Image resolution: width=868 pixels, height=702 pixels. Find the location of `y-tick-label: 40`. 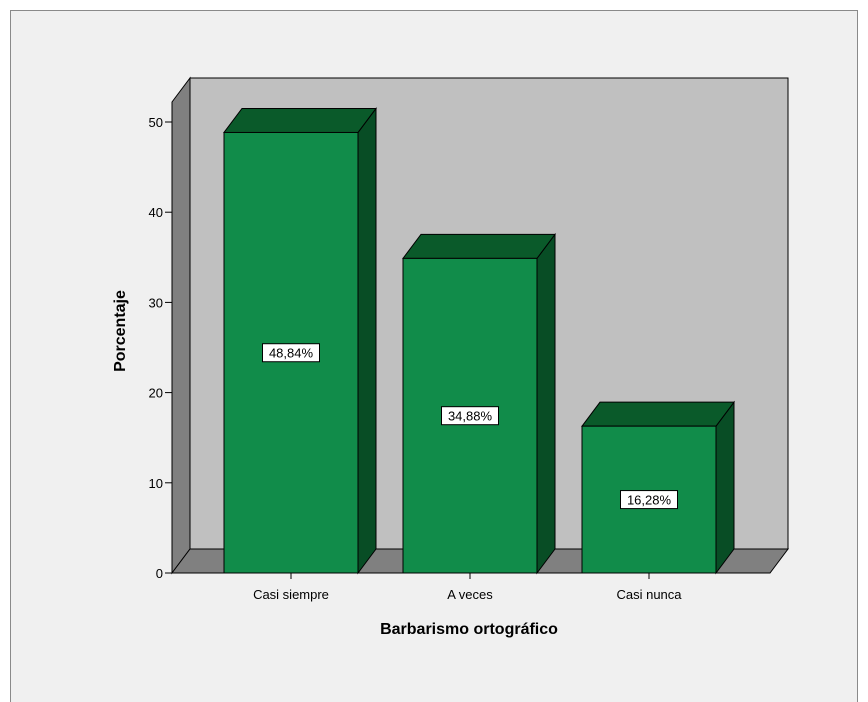

y-tick-label: 40 is located at coordinates (156, 212).